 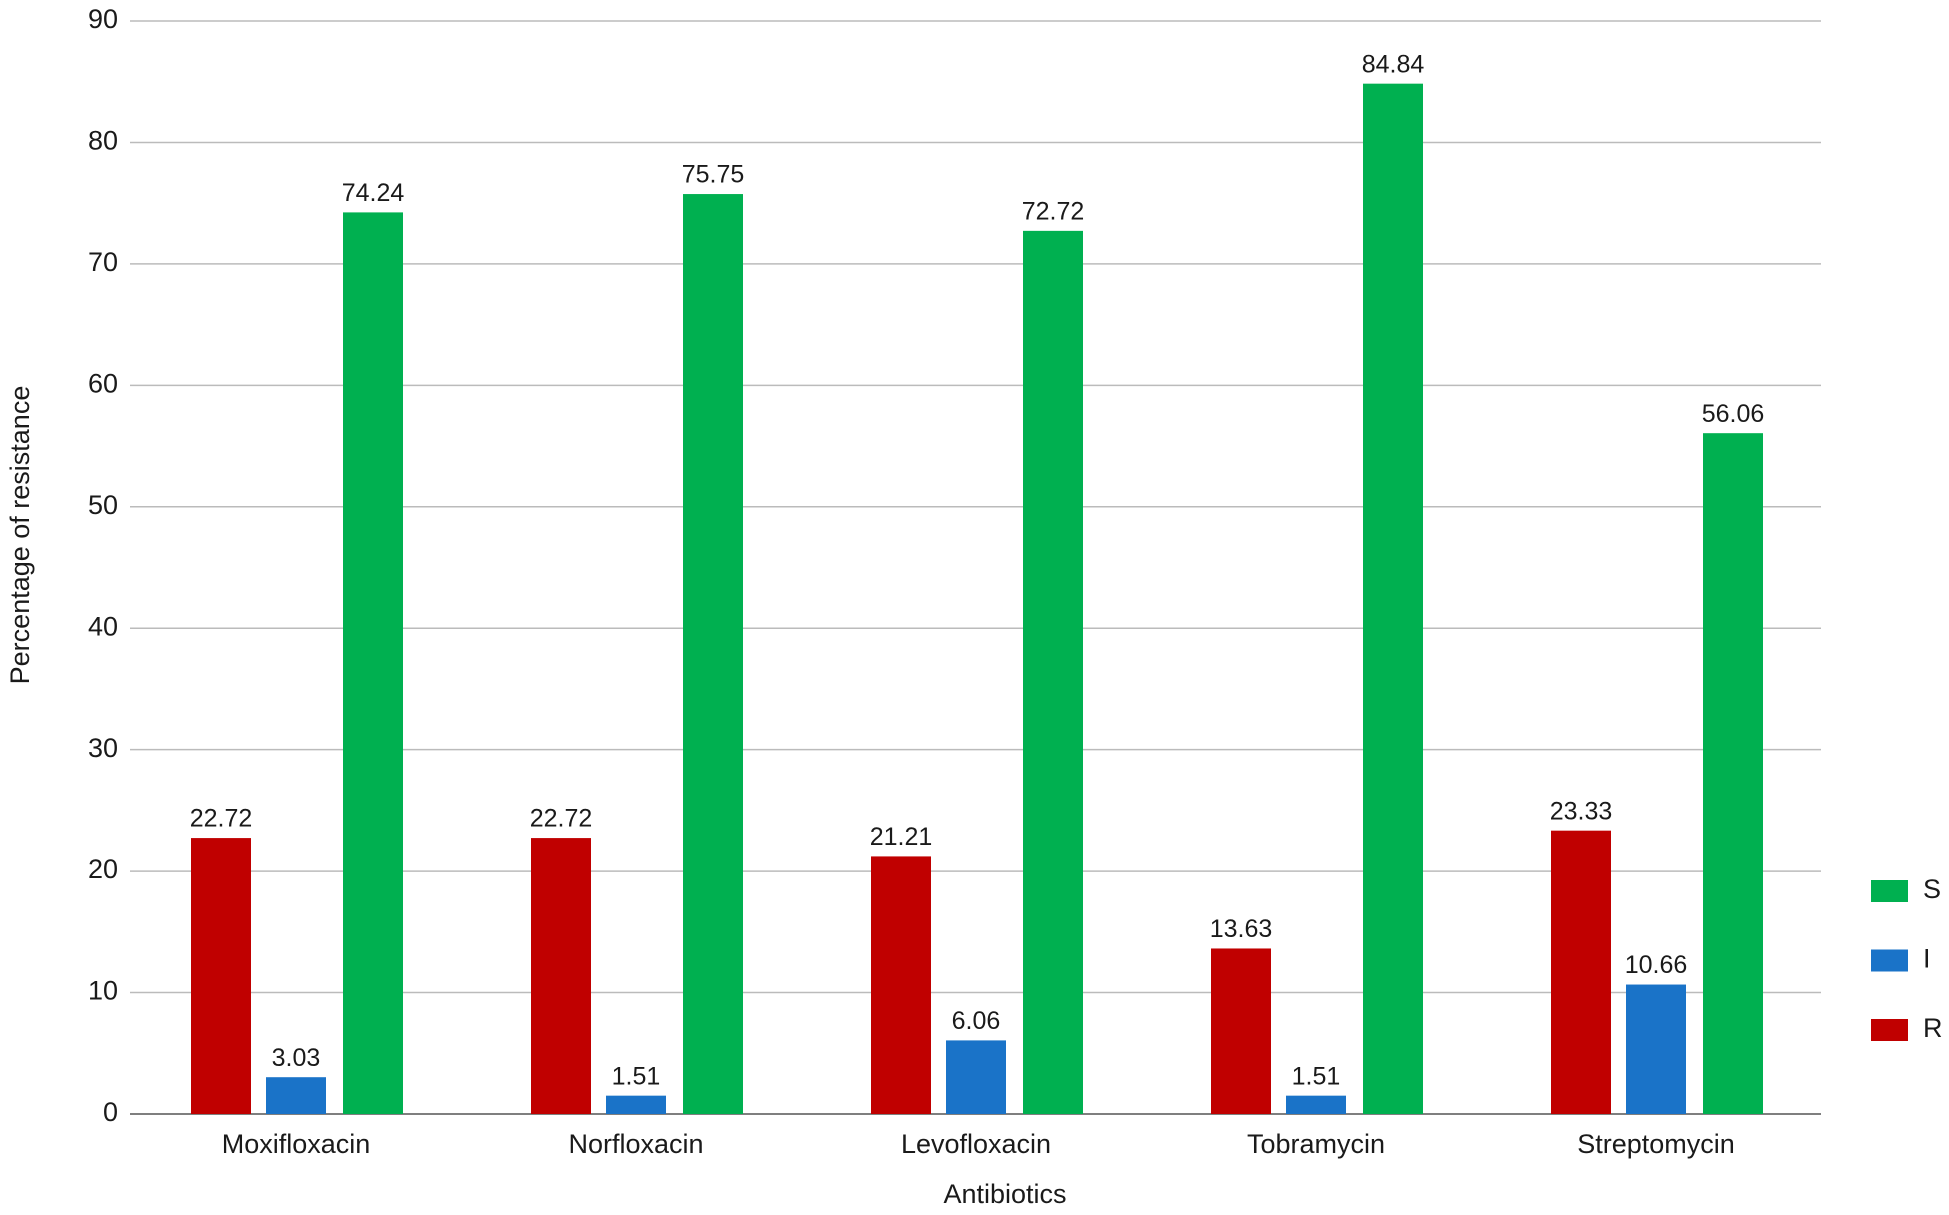 I want to click on value-label: 3.03, so click(x=296, y=1058).